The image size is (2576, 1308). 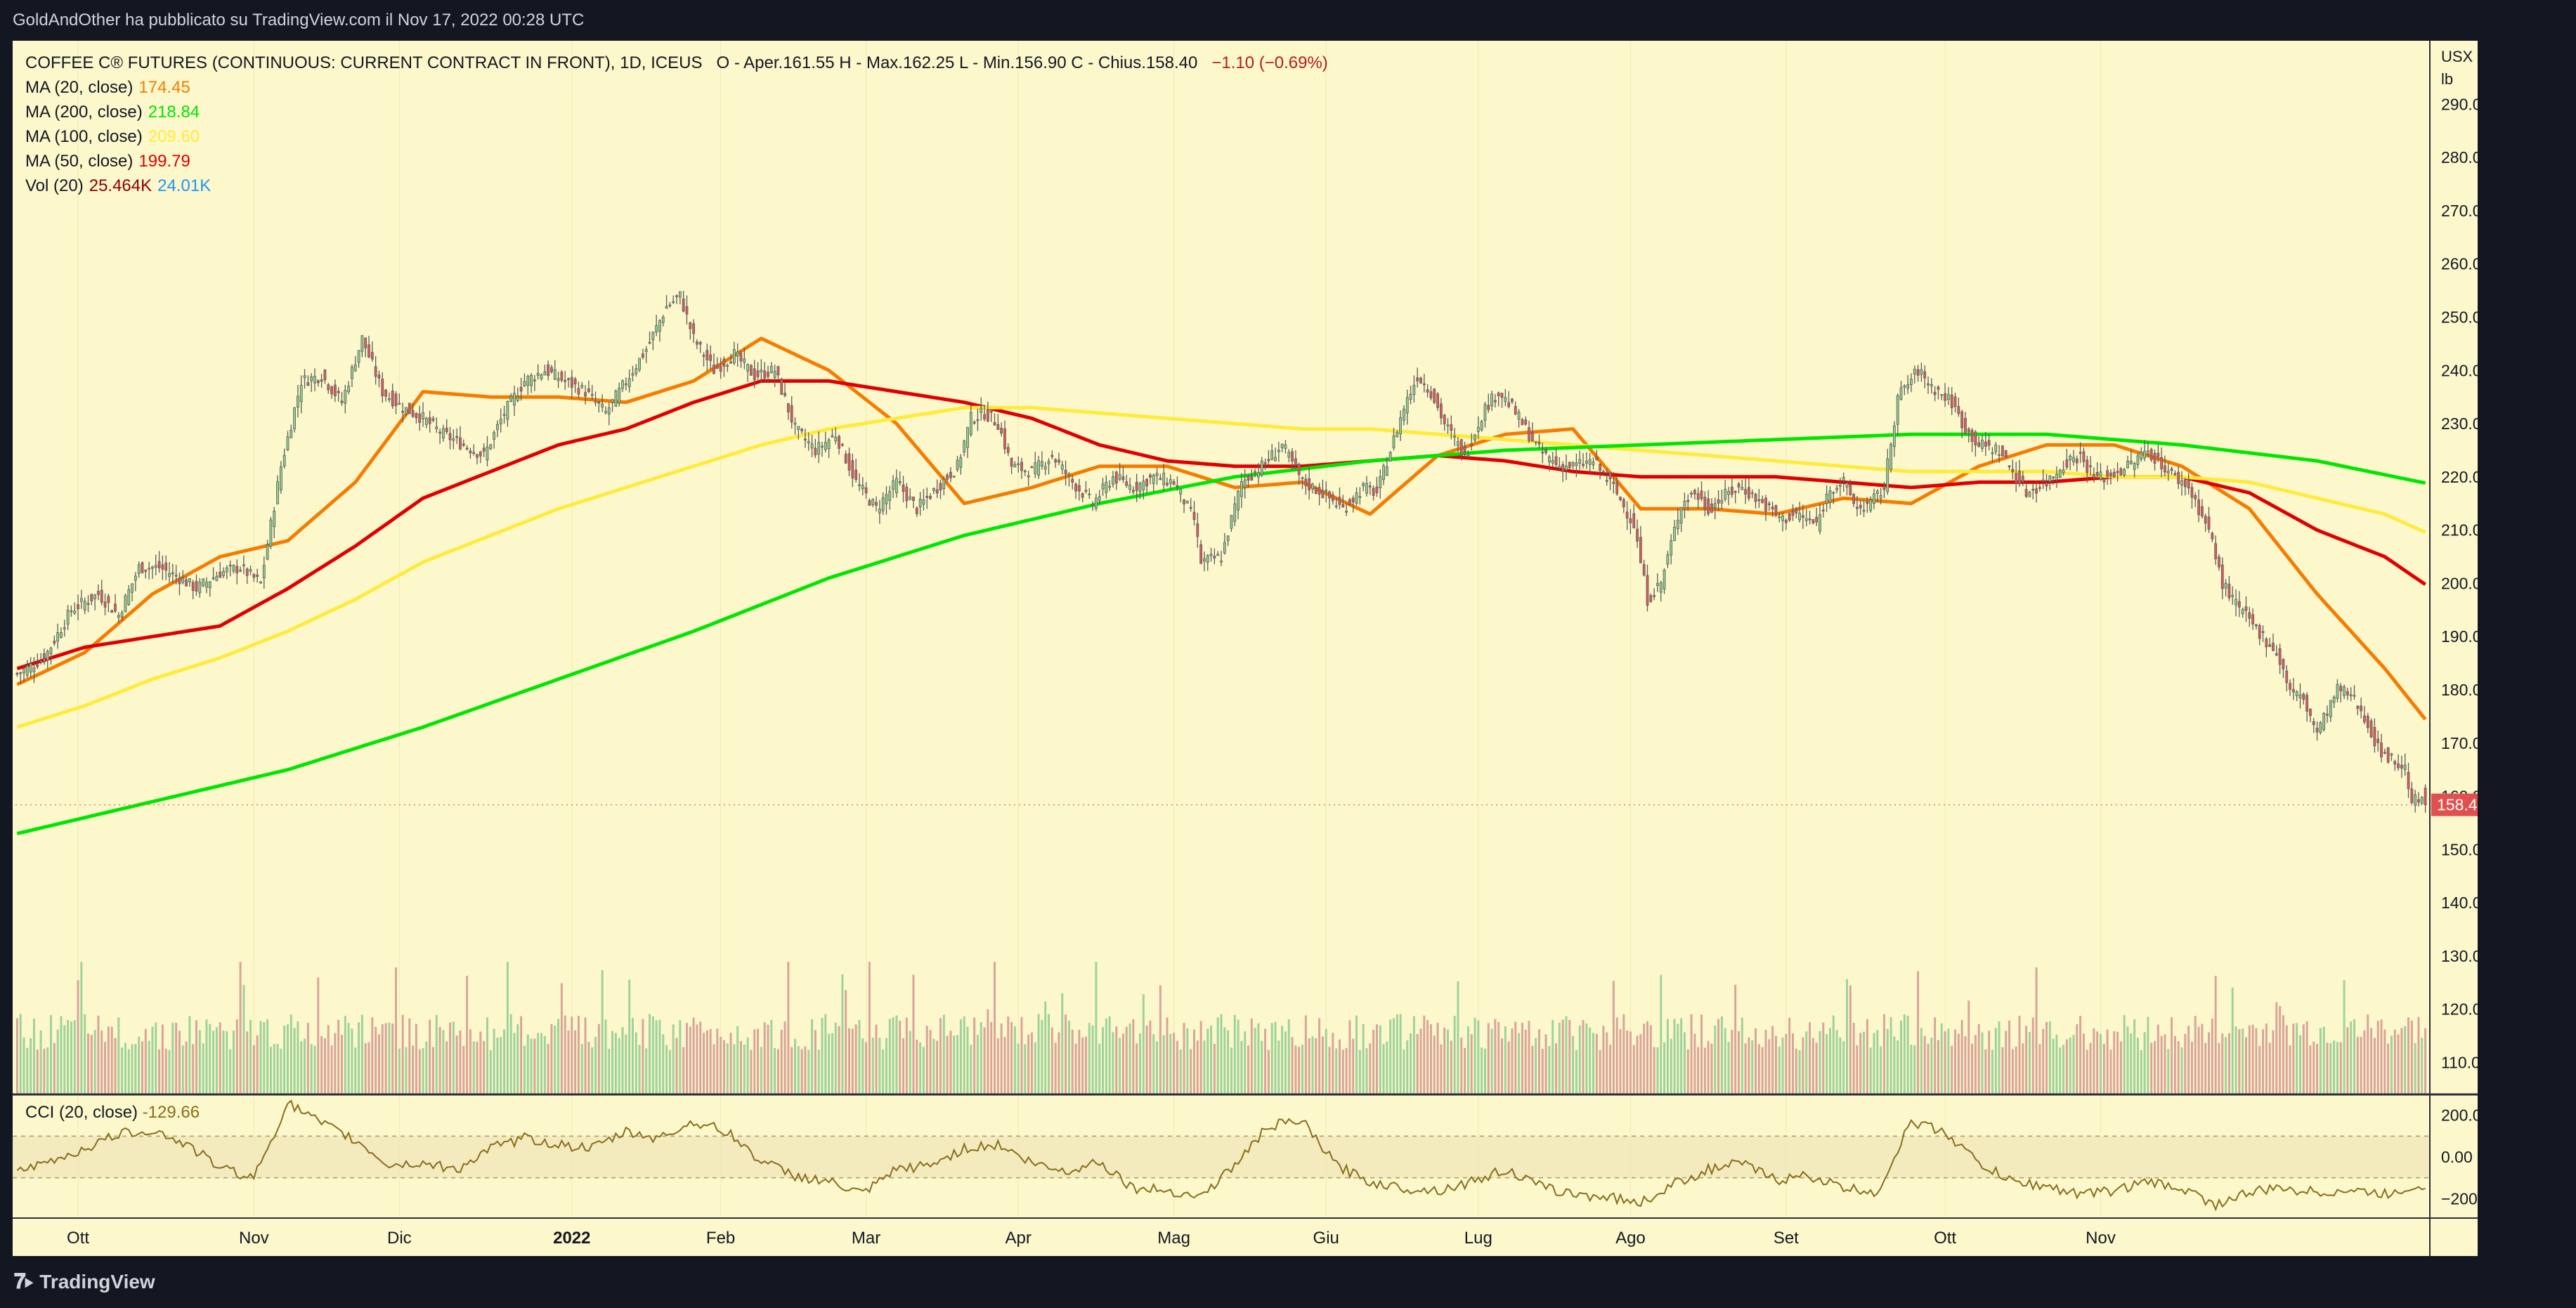 I want to click on cci-legend: CCI (20, close) -129.66, so click(x=112, y=1113).